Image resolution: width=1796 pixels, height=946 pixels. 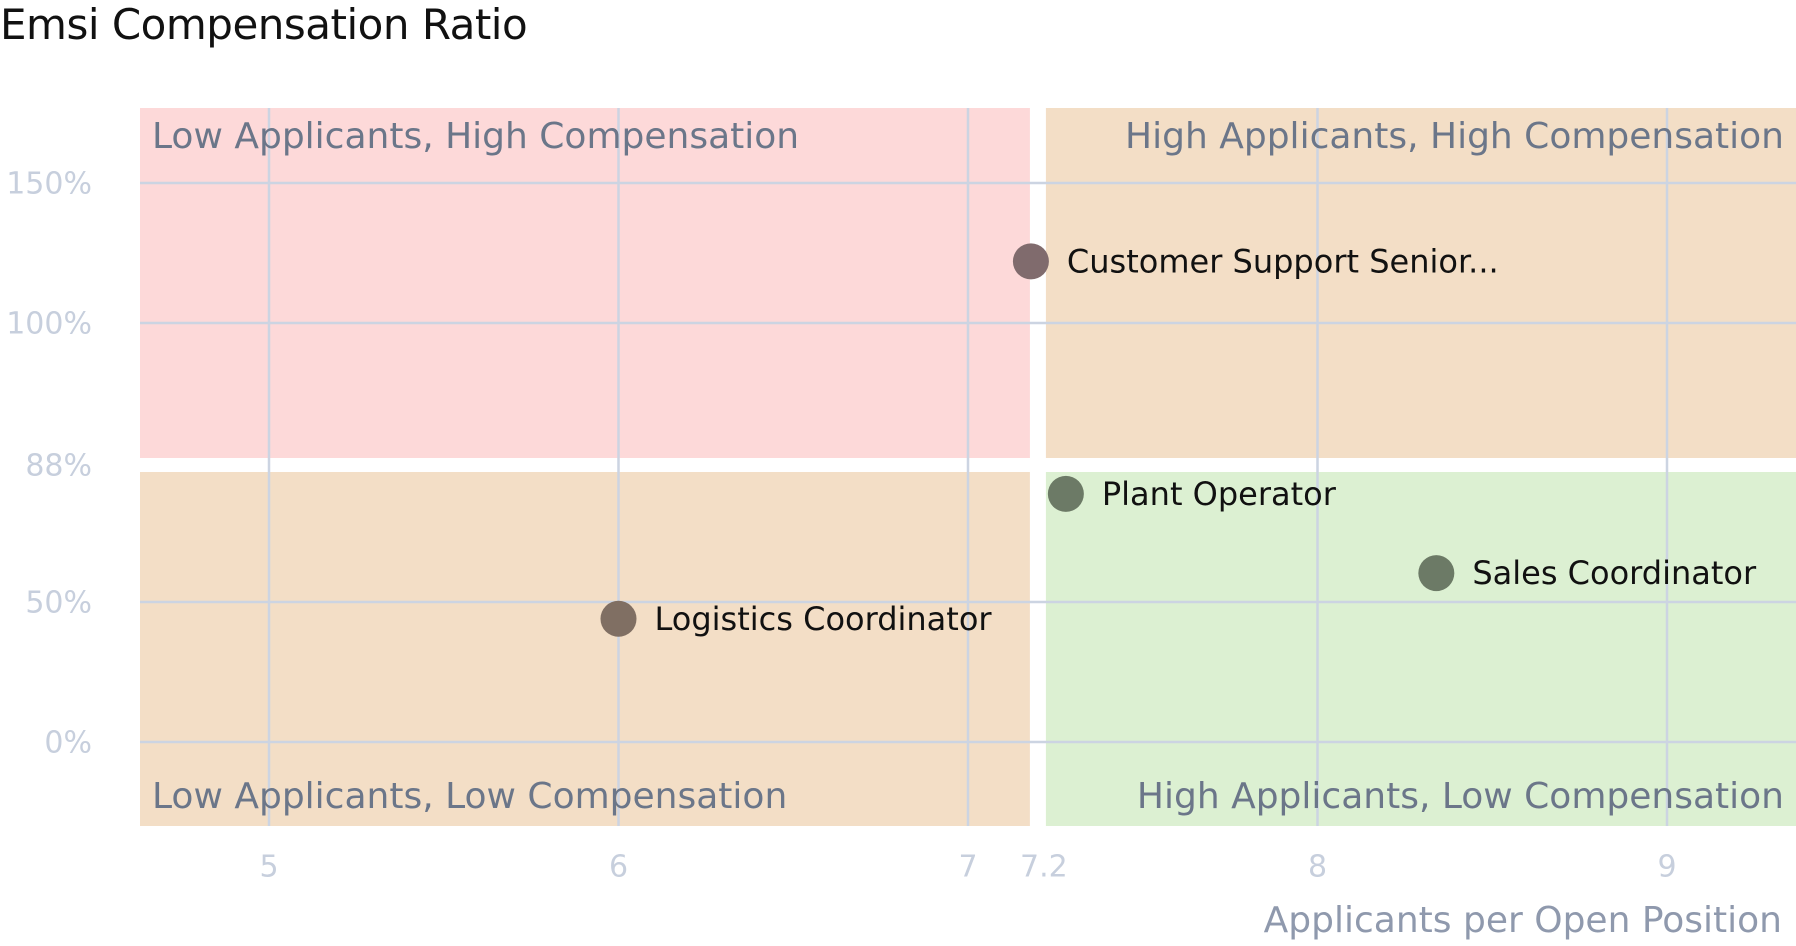 What do you see at coordinates (49, 324) in the screenshot?
I see `y-tick-label: 100%` at bounding box center [49, 324].